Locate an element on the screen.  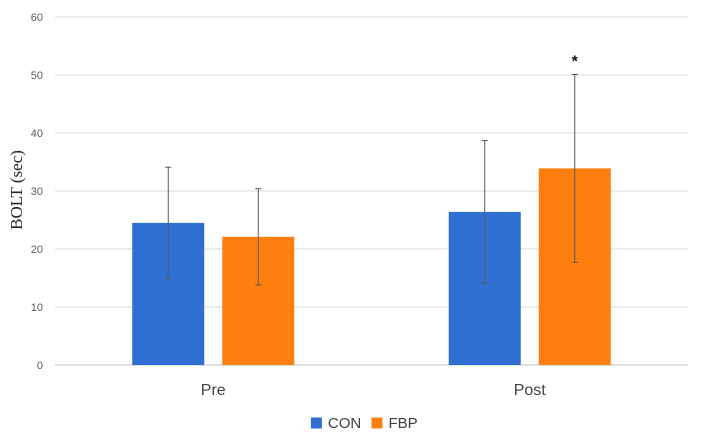
y-tick-label: 30 is located at coordinates (37, 192).